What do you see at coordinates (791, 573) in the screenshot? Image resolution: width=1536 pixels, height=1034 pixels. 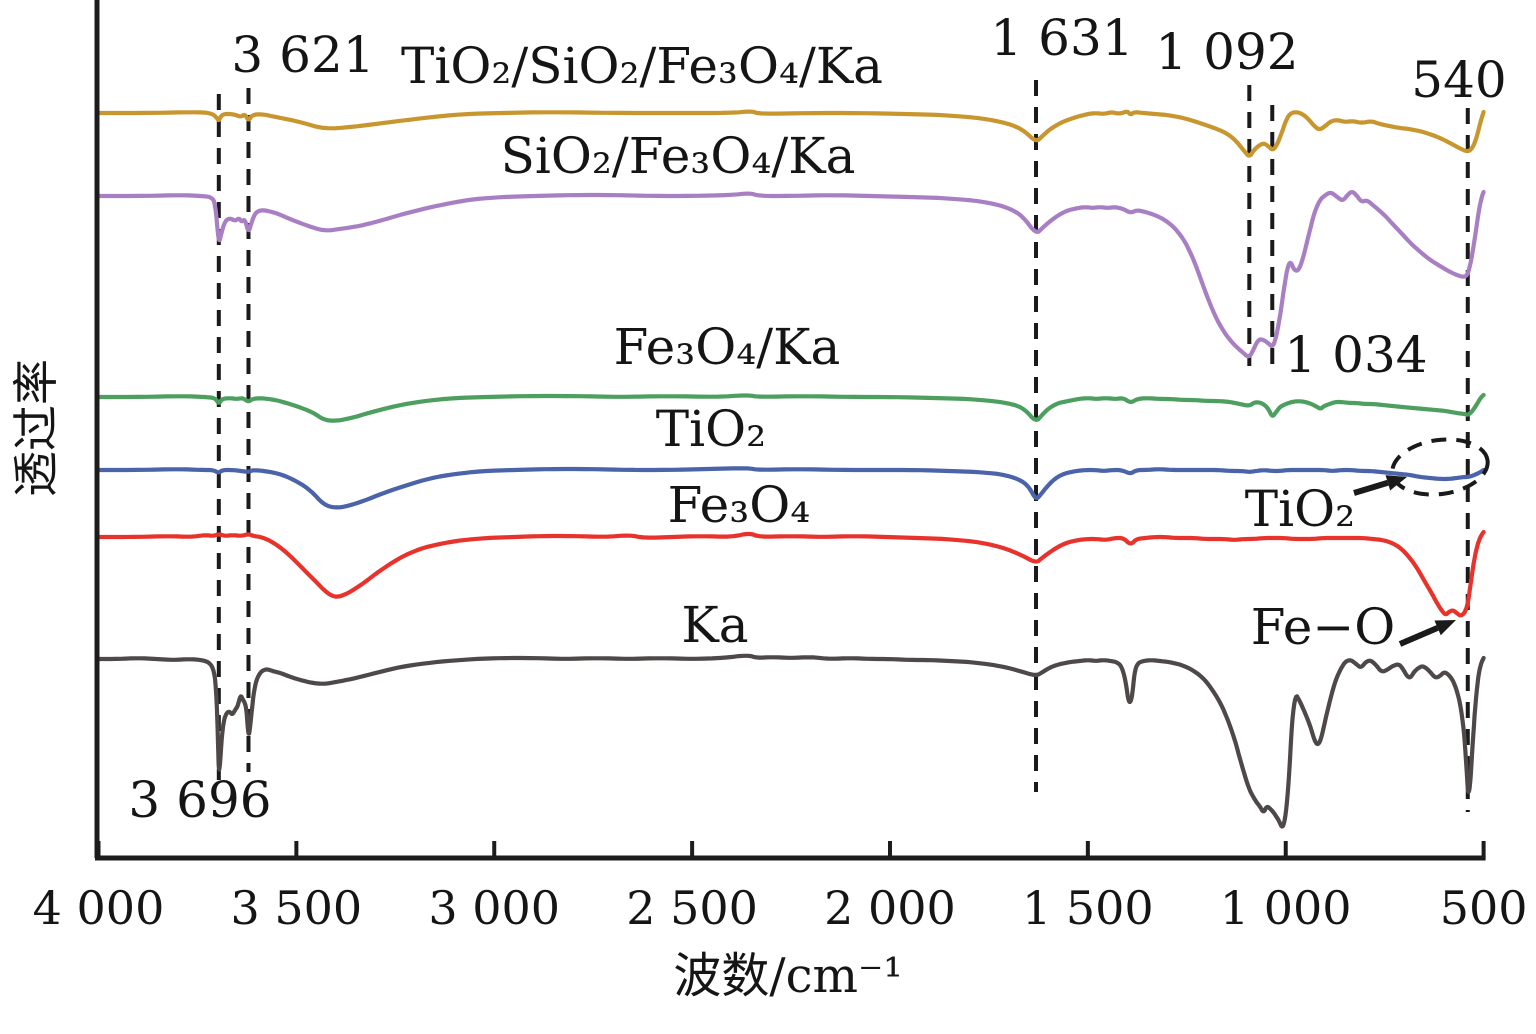 I see `series-curve-Fe3O4` at bounding box center [791, 573].